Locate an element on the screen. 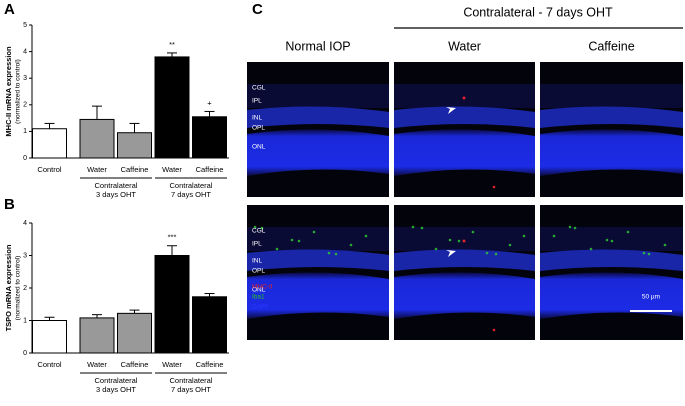 Image resolution: width=685 pixels, height=406 pixels. panel-title: Contralateral - 7 days OHT is located at coordinates (538, 12).